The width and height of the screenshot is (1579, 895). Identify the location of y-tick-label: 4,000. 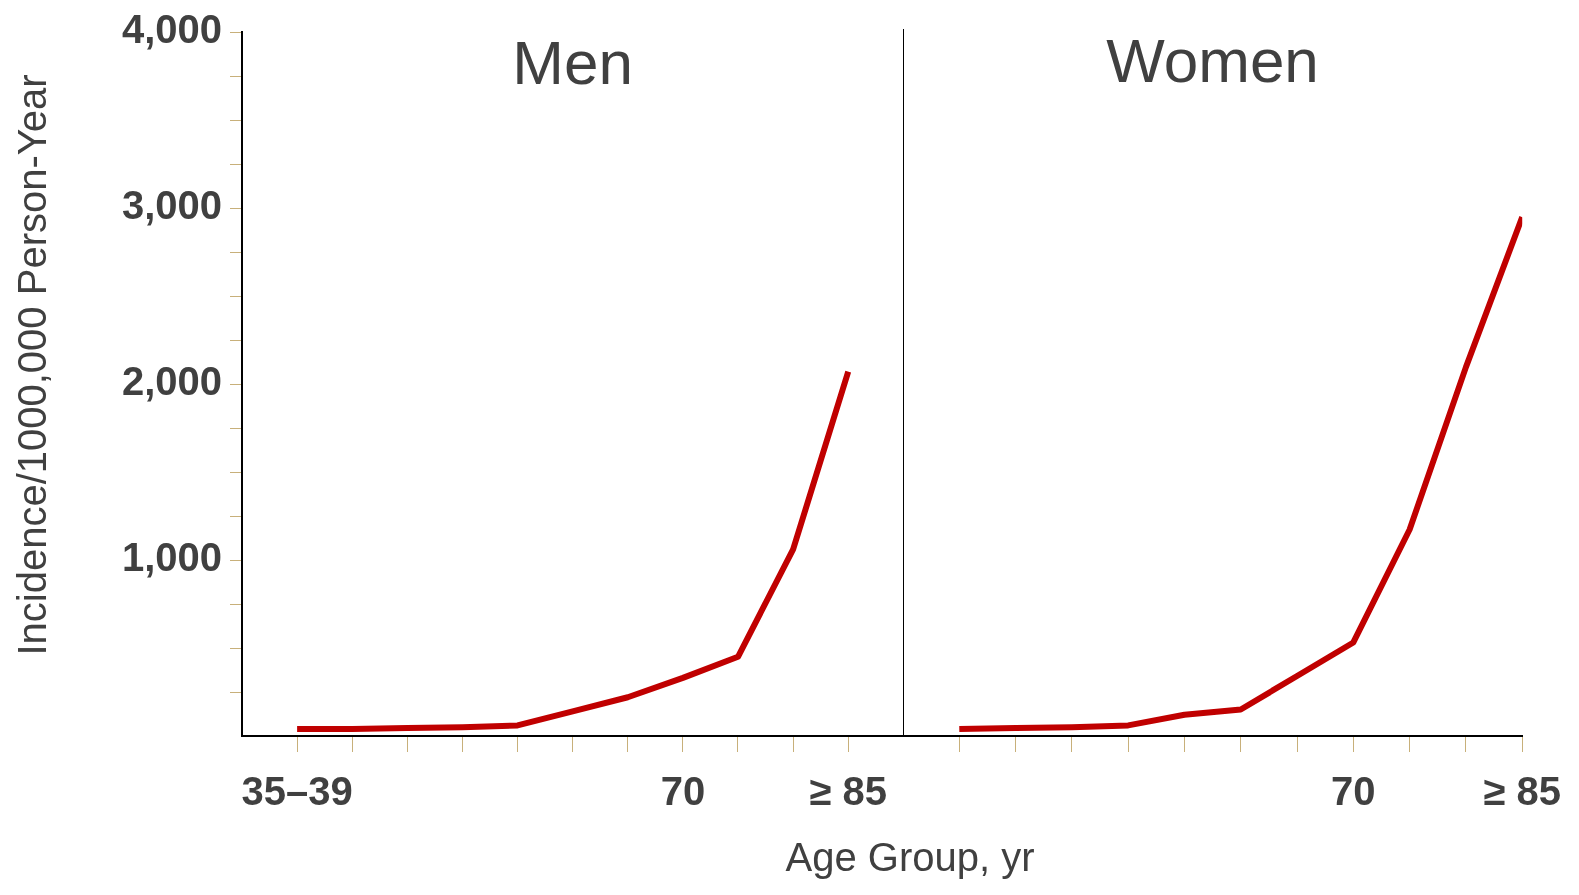
(171, 29).